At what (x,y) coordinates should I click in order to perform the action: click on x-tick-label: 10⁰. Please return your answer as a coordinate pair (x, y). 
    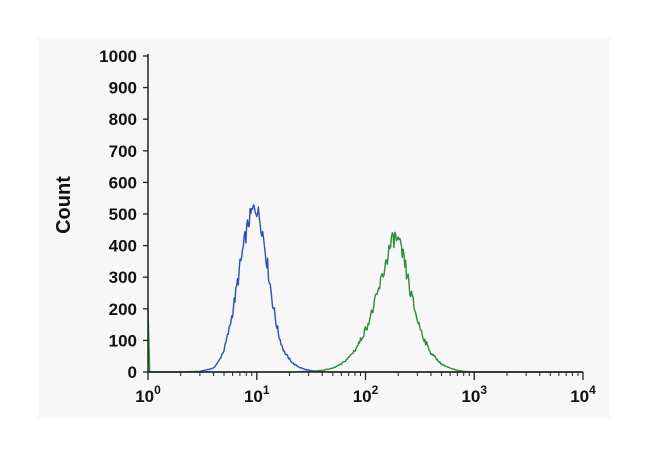
    Looking at the image, I should click on (148, 394).